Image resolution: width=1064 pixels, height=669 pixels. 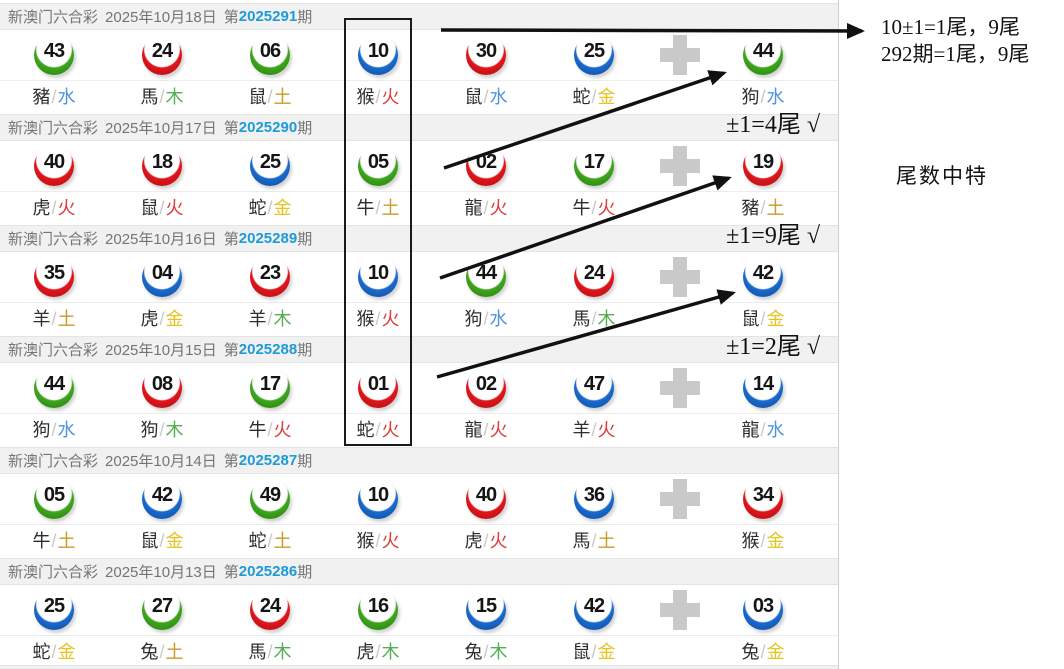 What do you see at coordinates (594, 318) in the screenshot?
I see `zodiac-label-cell: 馬/木` at bounding box center [594, 318].